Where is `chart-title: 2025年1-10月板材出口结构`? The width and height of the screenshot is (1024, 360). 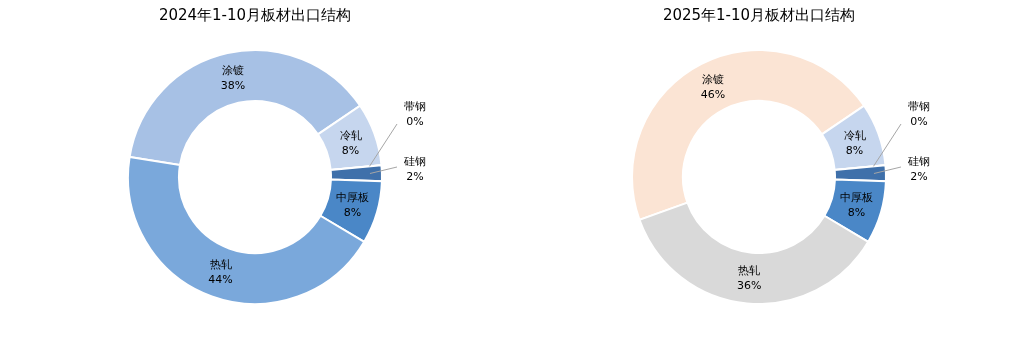
chart-title: 2025年1-10月板材出口结构 is located at coordinates (759, 15).